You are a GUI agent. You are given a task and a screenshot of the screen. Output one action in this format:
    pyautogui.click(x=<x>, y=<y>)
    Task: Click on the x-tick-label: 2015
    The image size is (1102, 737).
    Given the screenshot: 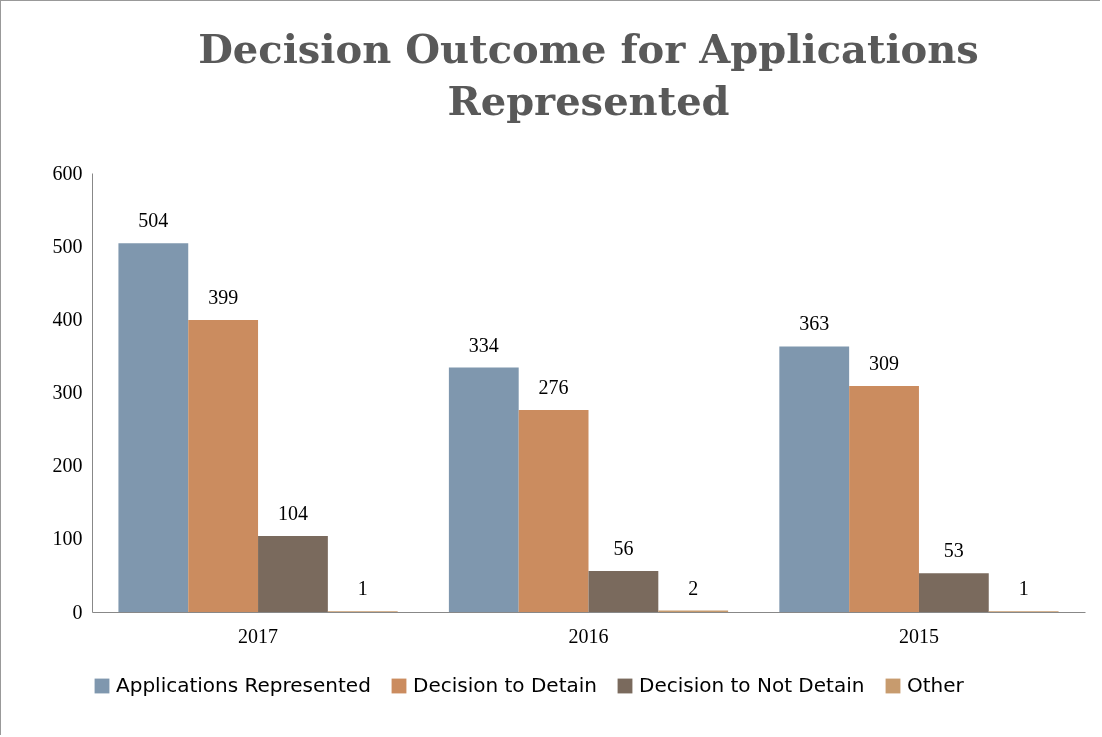 What is the action you would take?
    pyautogui.click(x=918, y=635)
    